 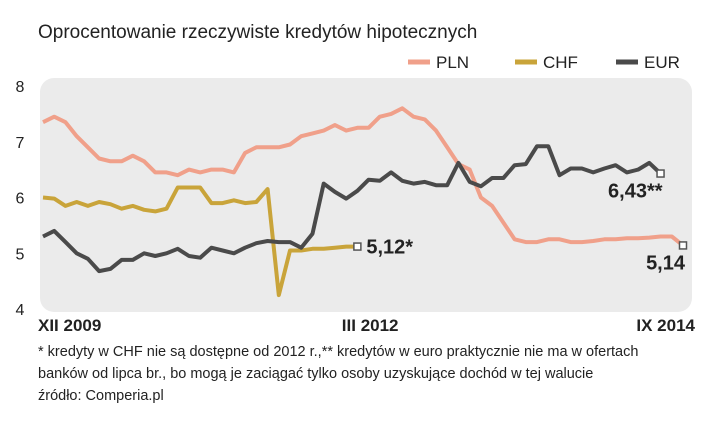 I want to click on legend-label: PLN, so click(x=452, y=62).